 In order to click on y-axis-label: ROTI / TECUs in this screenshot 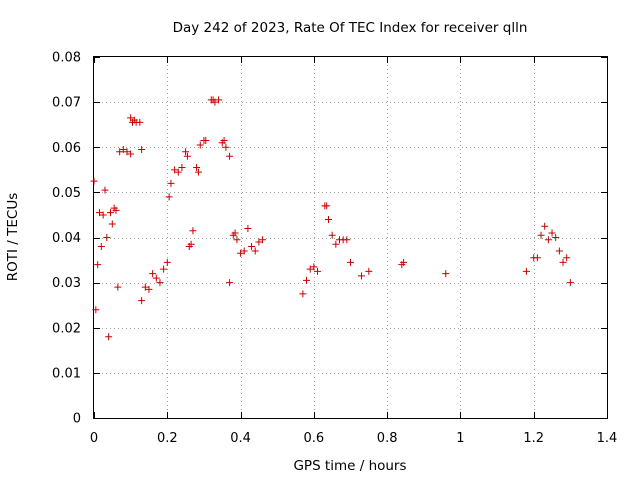, I will do `click(13, 237)`.